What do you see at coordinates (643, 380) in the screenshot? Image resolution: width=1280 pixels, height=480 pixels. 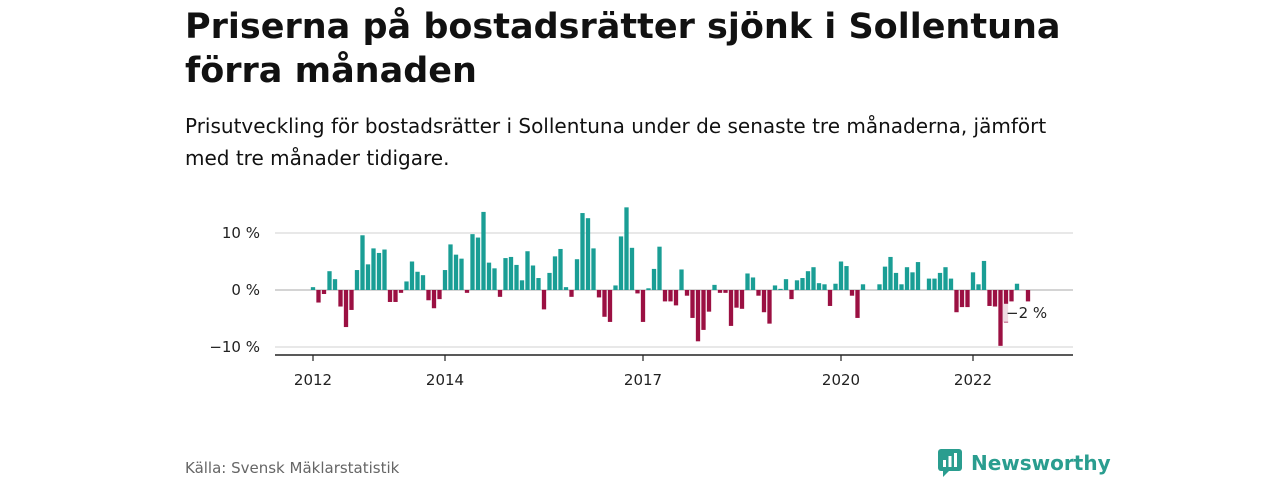 I see `x-tick-label: 2017` at bounding box center [643, 380].